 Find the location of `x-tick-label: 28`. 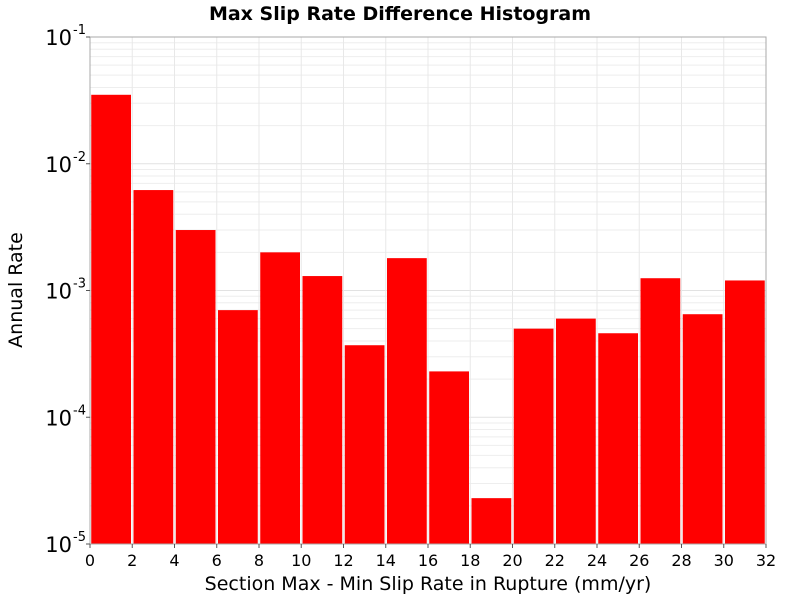

x-tick-label: 28 is located at coordinates (681, 560).